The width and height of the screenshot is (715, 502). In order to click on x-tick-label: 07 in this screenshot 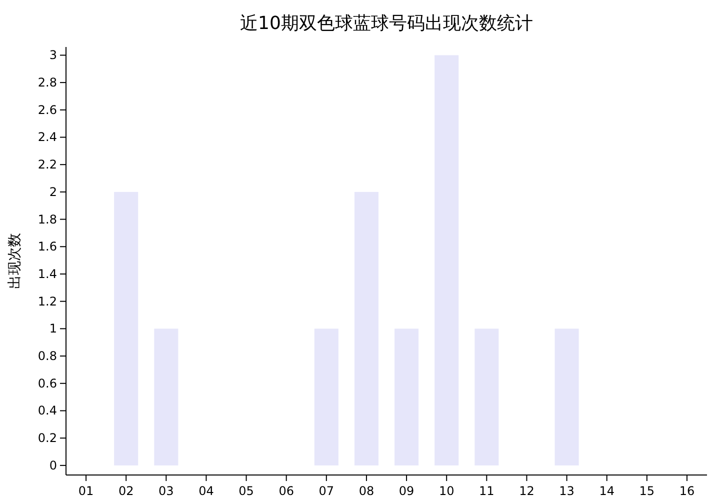, I will do `click(326, 491)`.